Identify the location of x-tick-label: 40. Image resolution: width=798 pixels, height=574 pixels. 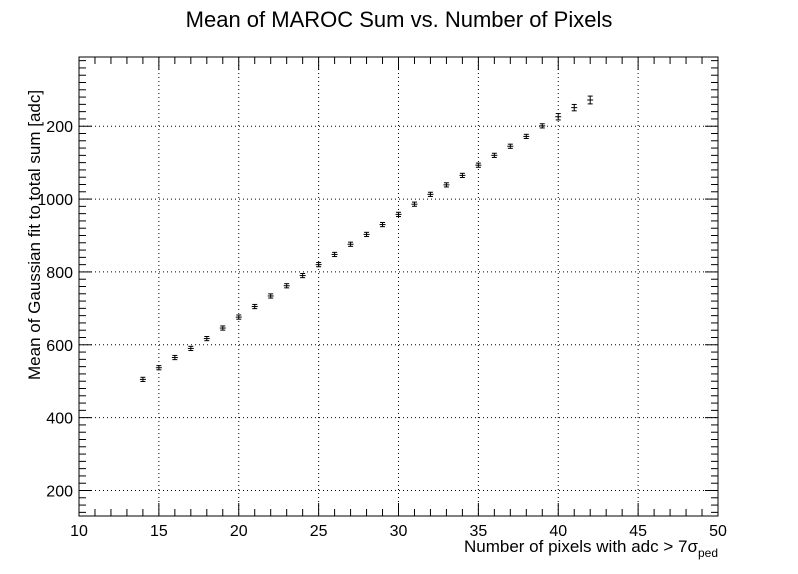
(558, 531).